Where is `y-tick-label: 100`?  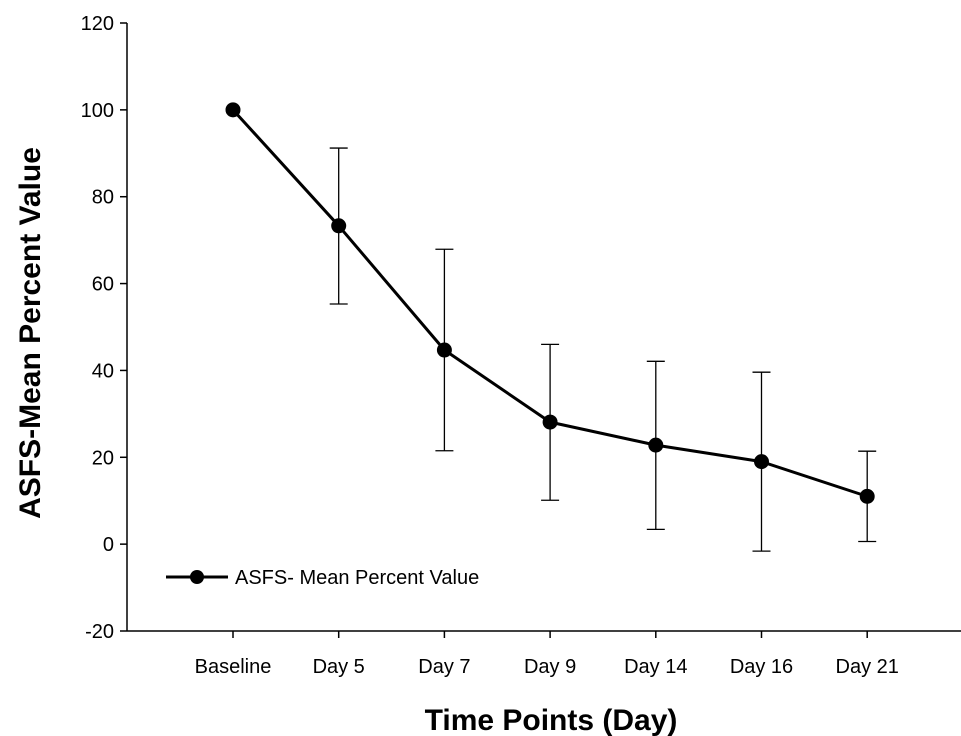 y-tick-label: 100 is located at coordinates (97, 111).